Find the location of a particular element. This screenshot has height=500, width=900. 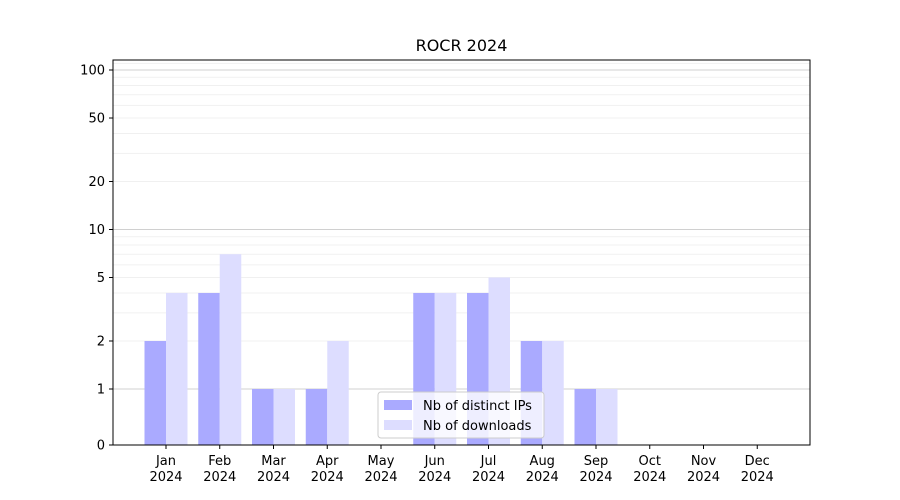

chart-title: ROCR 2024 is located at coordinates (462, 45).